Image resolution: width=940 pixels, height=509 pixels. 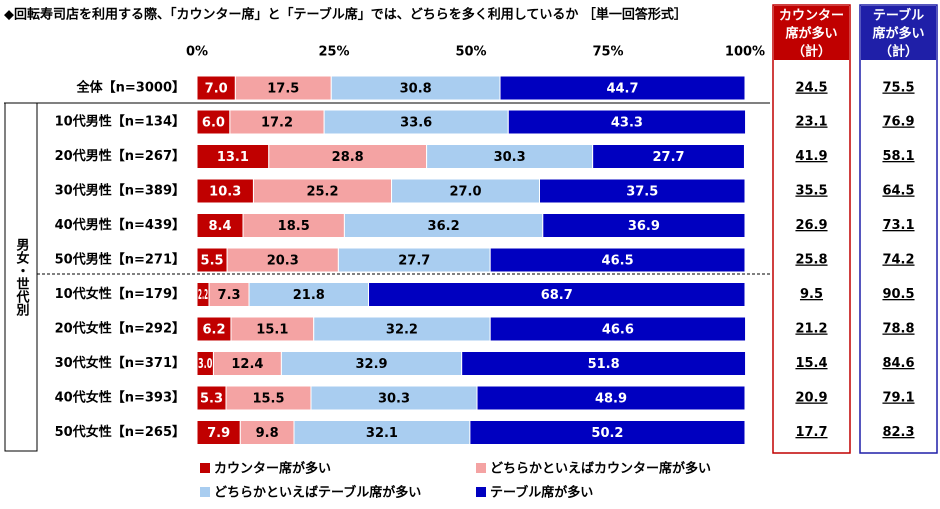 I want to click on value-label: 30.8, so click(x=416, y=89).